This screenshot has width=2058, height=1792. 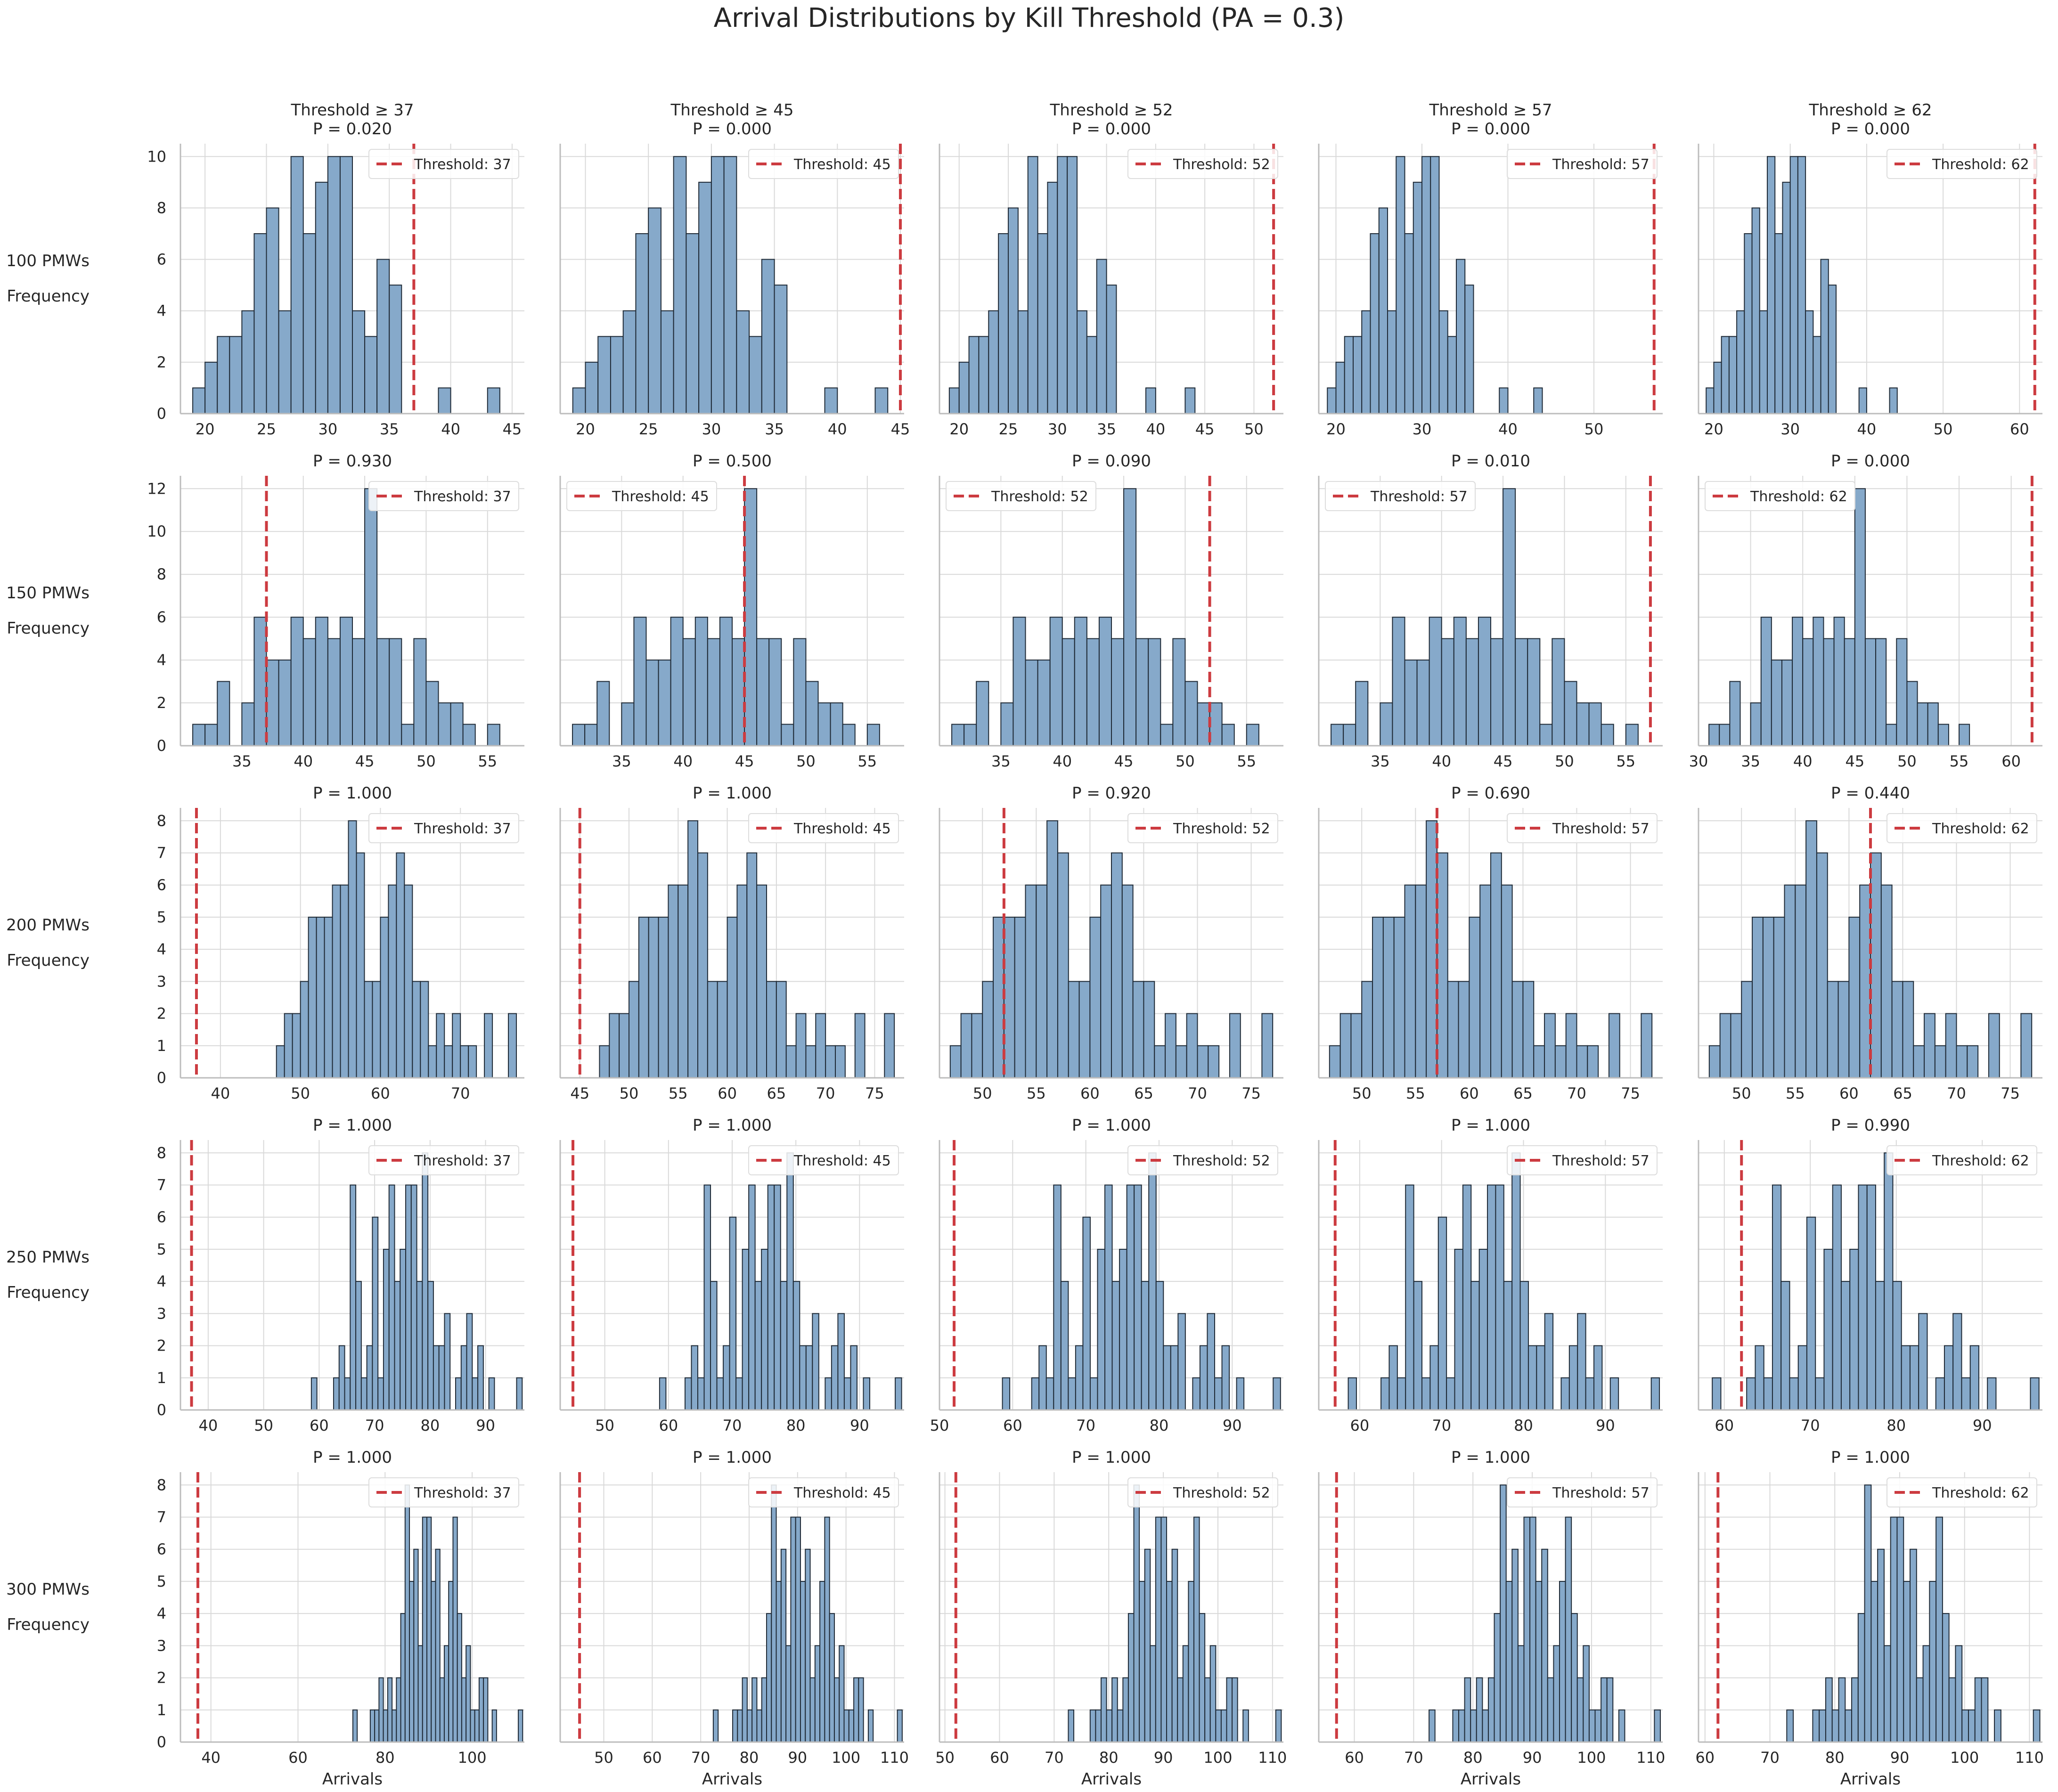 I want to click on x-tick-label: 100, so click(x=472, y=1758).